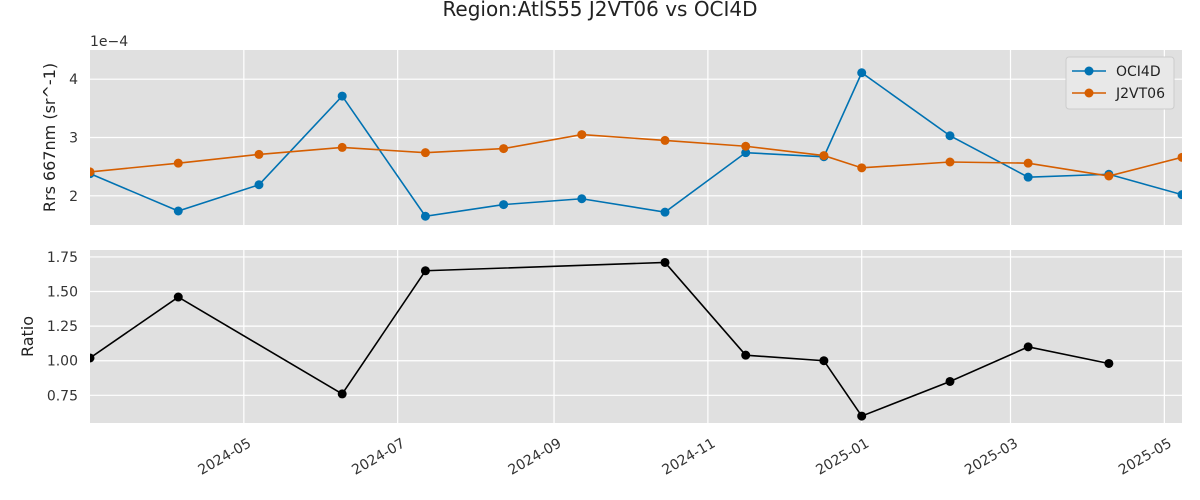 This screenshot has height=500, width=1200. I want to click on x-tick-label: 2025-03, so click(991, 457).